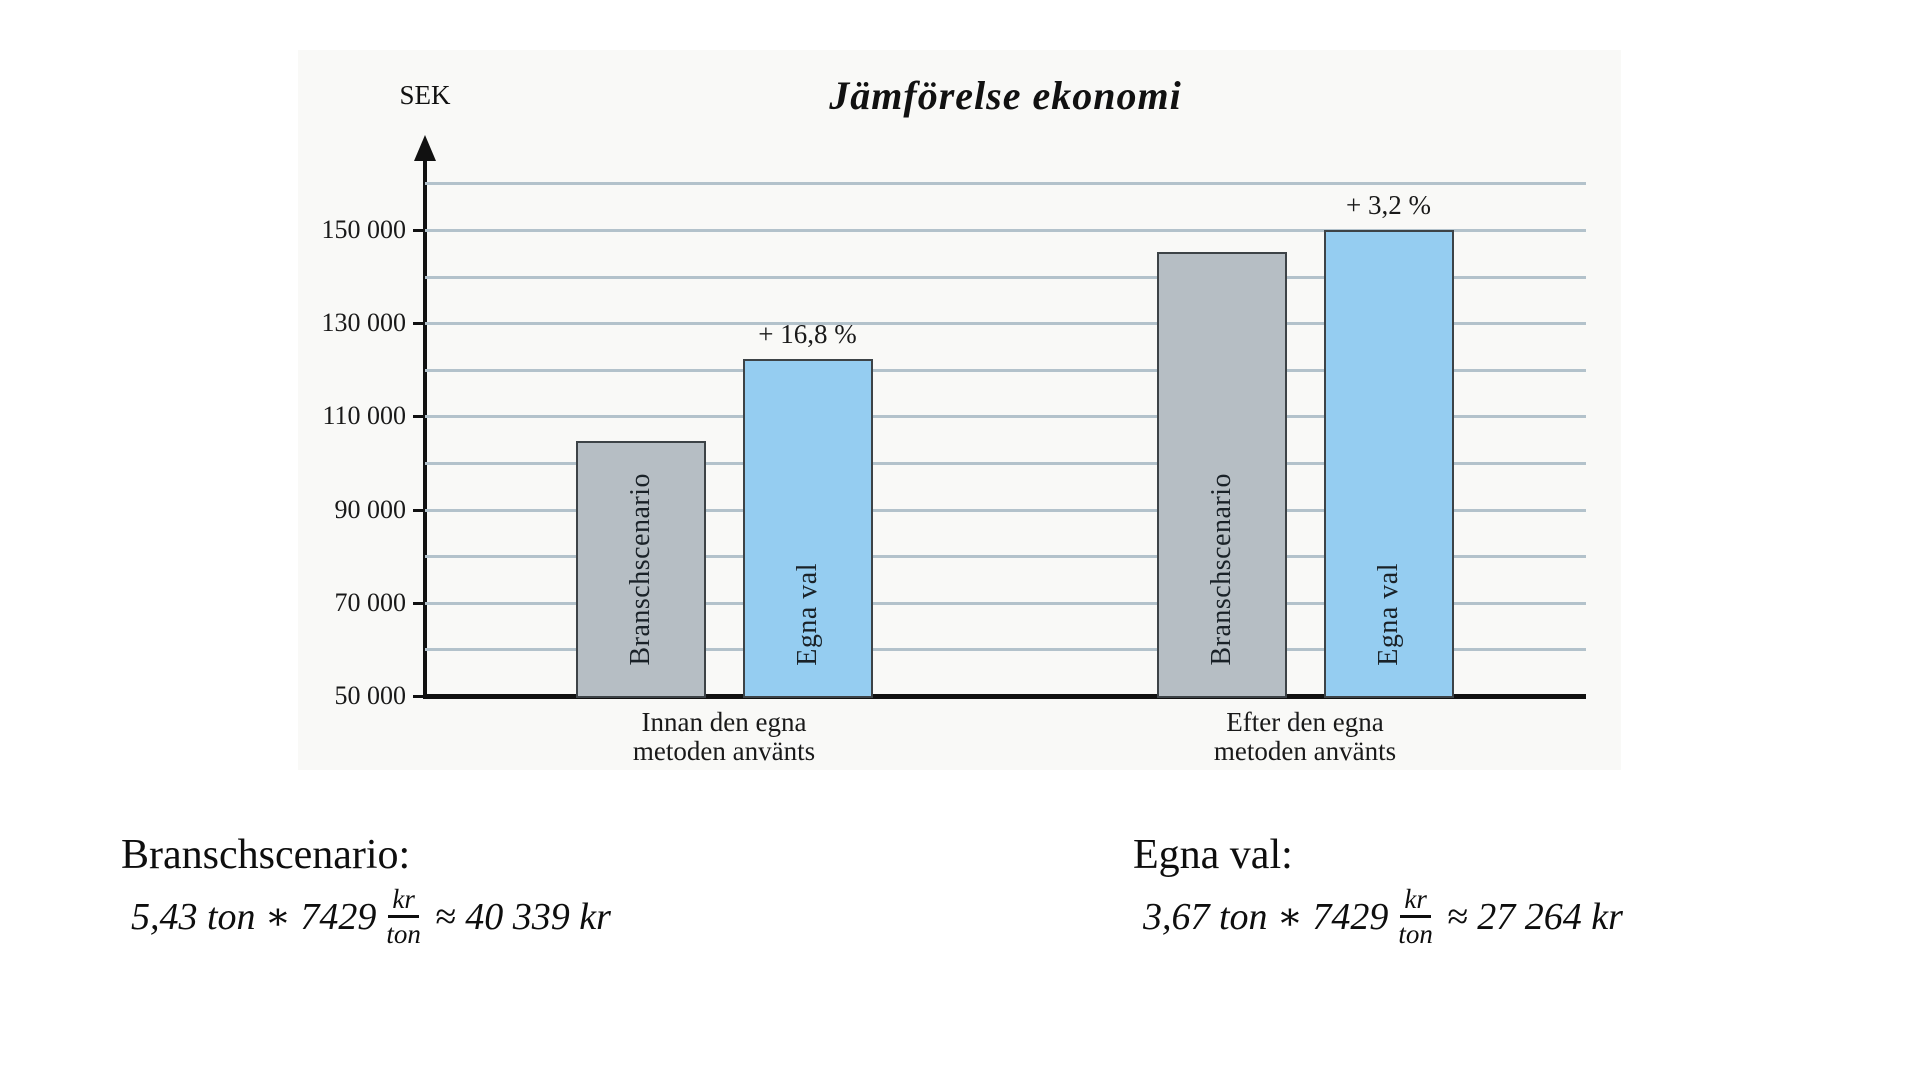 The image size is (1920, 1080). What do you see at coordinates (1005, 95) in the screenshot?
I see `chart-title: Jämförelse ekonomi` at bounding box center [1005, 95].